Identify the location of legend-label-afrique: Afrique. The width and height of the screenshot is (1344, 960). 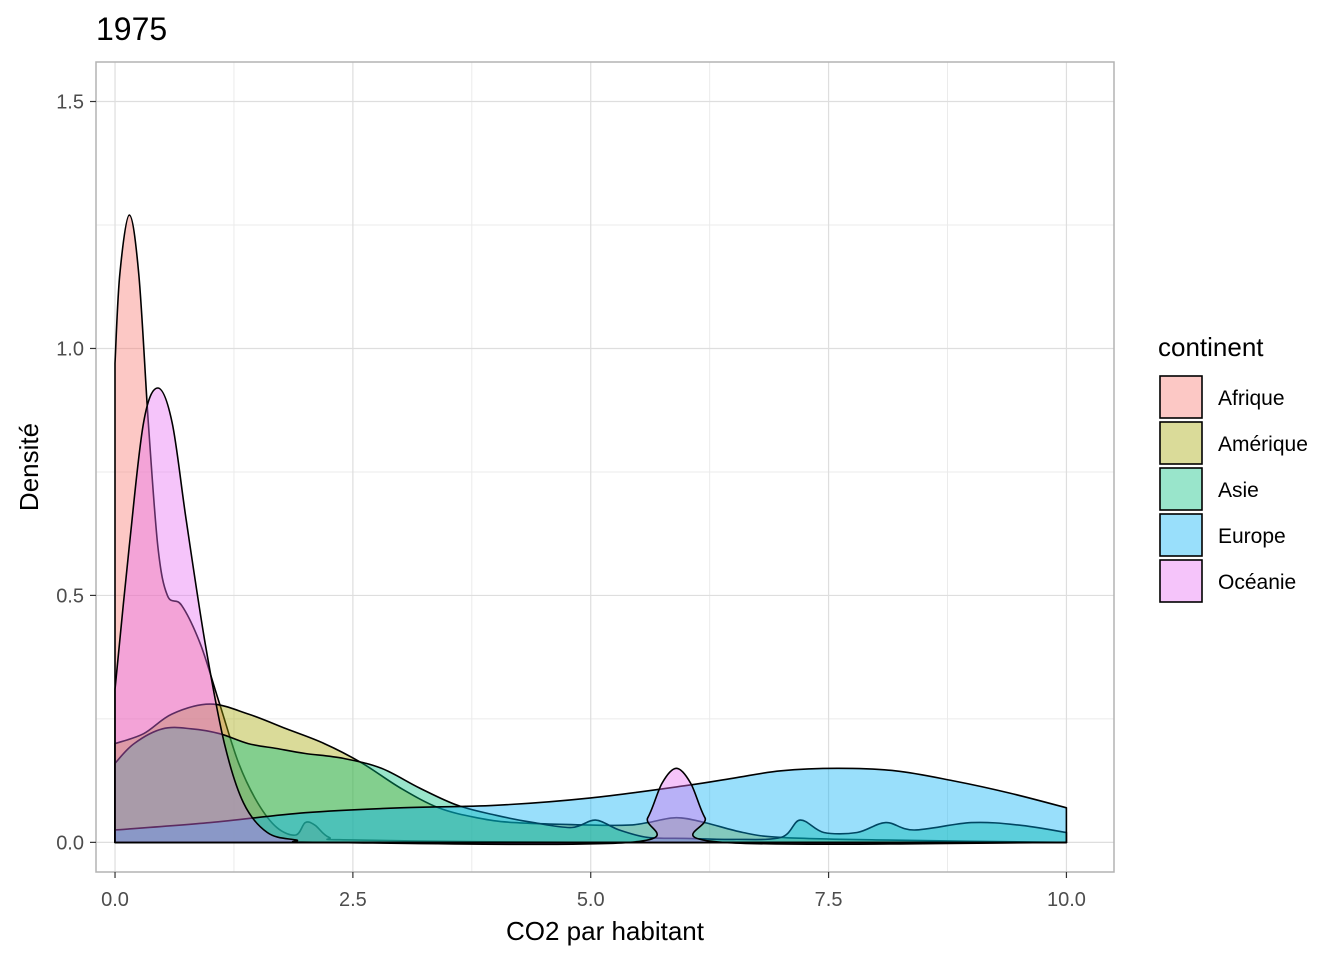
(1251, 398).